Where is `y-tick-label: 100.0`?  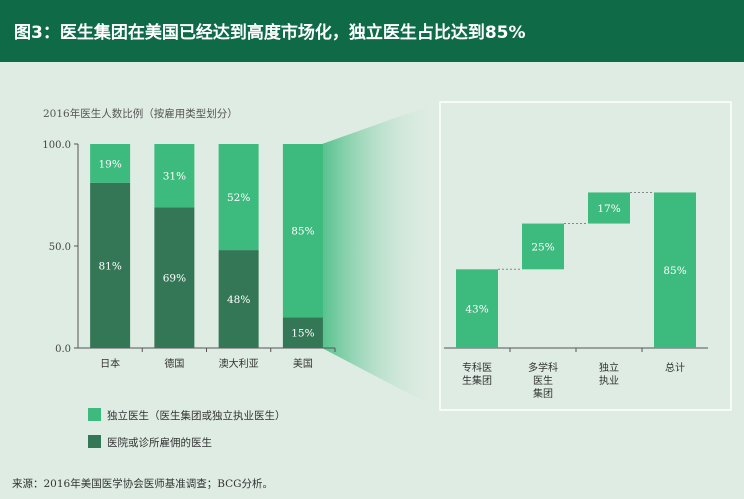 y-tick-label: 100.0 is located at coordinates (56, 145).